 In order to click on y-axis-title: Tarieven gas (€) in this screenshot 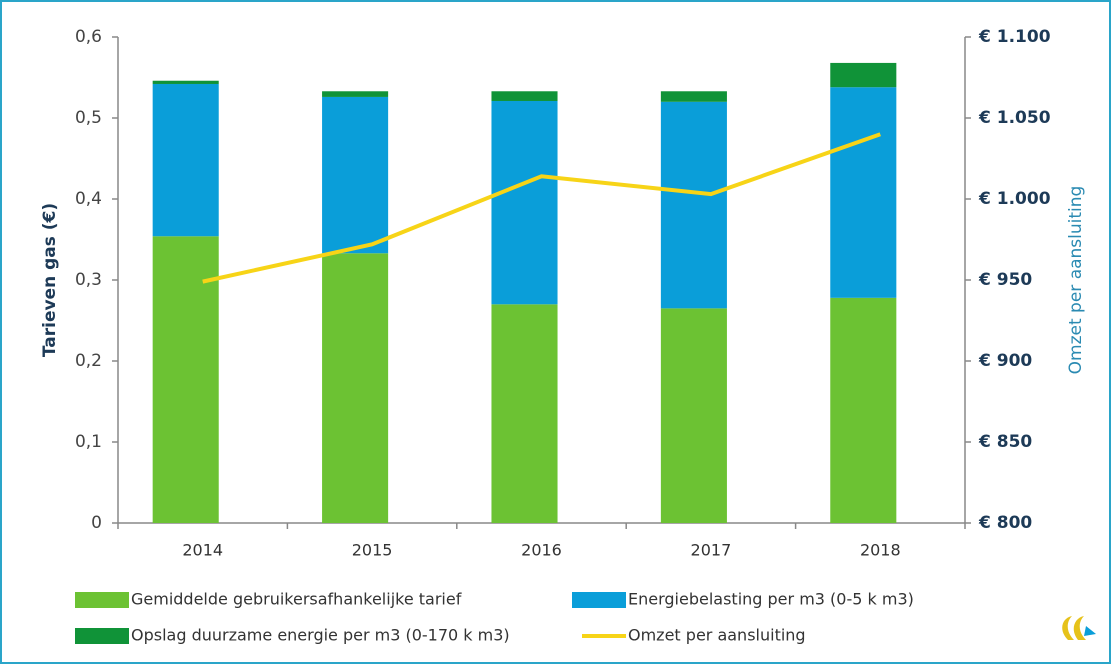, I will do `click(50, 280)`.